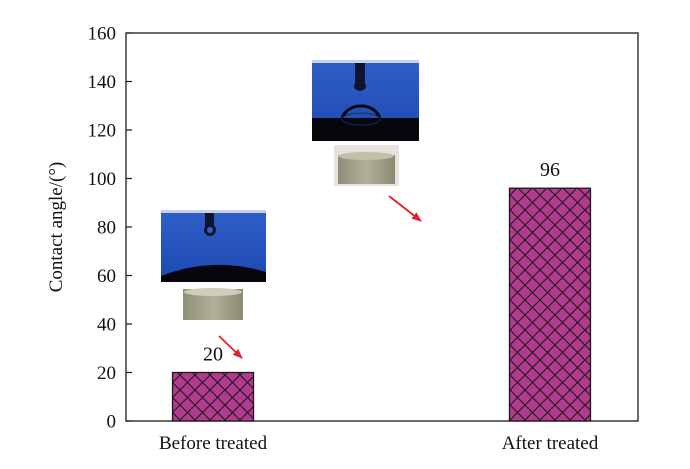  What do you see at coordinates (102, 179) in the screenshot?
I see `y-tick-label: 100` at bounding box center [102, 179].